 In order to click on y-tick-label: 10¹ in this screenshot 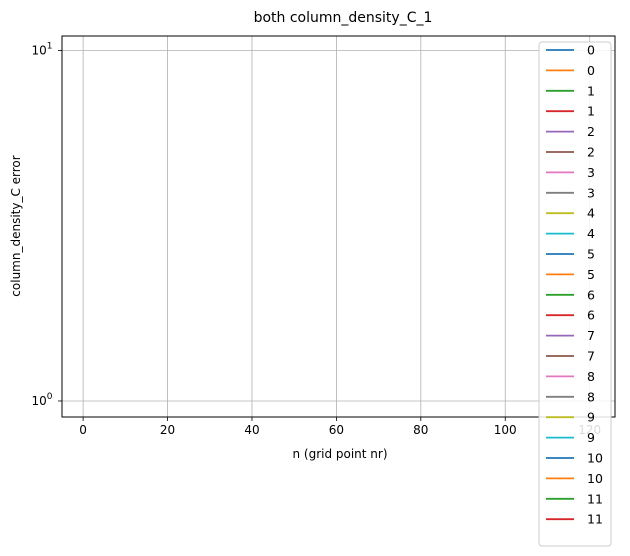, I will do `click(41, 50)`.